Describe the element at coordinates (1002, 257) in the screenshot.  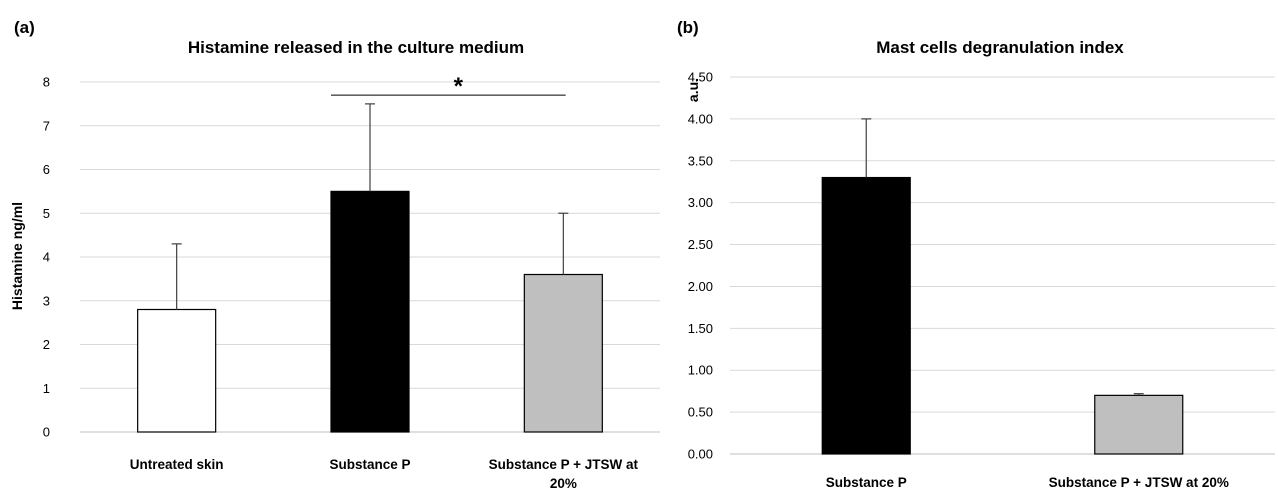
I see `error-bars-b` at that location.